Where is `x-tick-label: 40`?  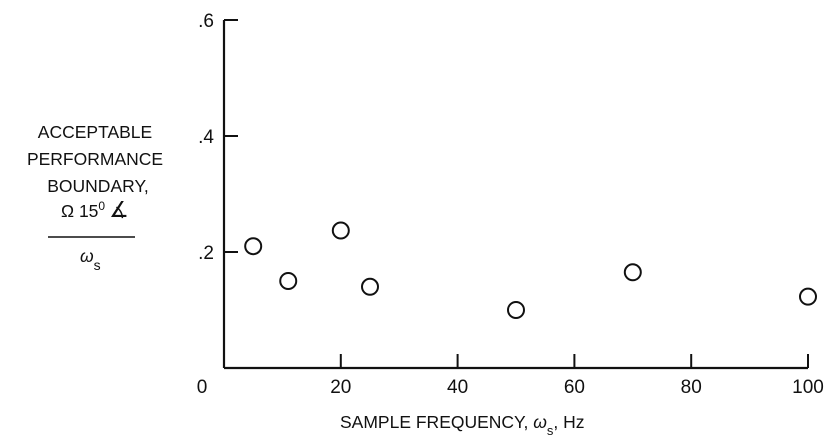
x-tick-label: 40 is located at coordinates (457, 387).